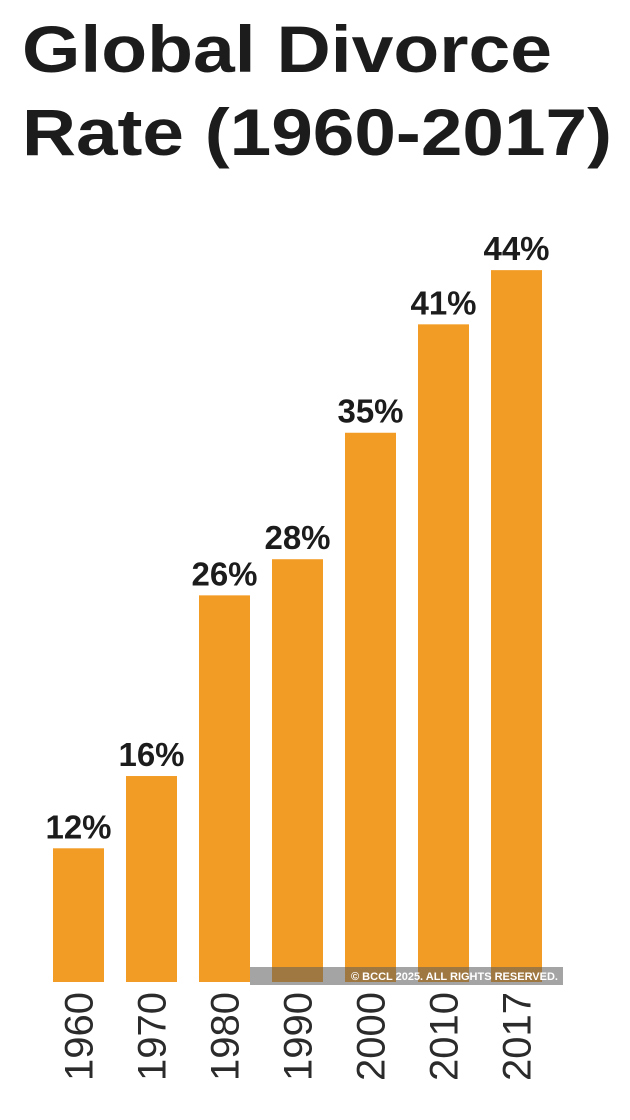  I want to click on credit-band, so click(406, 976).